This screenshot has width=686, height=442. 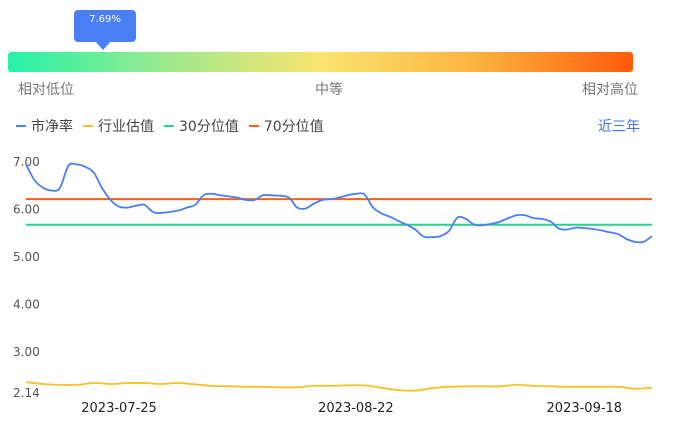 I want to click on scale-label-high: 相对高位, so click(x=610, y=90).